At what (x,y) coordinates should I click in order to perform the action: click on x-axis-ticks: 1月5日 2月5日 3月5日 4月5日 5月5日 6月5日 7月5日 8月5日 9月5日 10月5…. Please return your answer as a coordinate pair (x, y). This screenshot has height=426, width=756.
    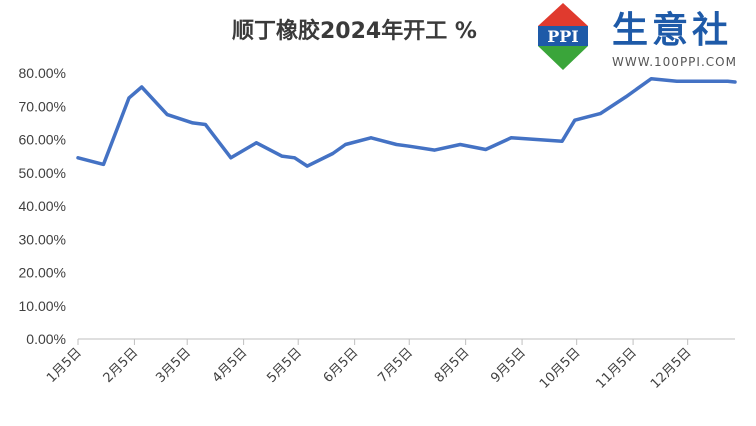
    Looking at the image, I should click on (369, 365).